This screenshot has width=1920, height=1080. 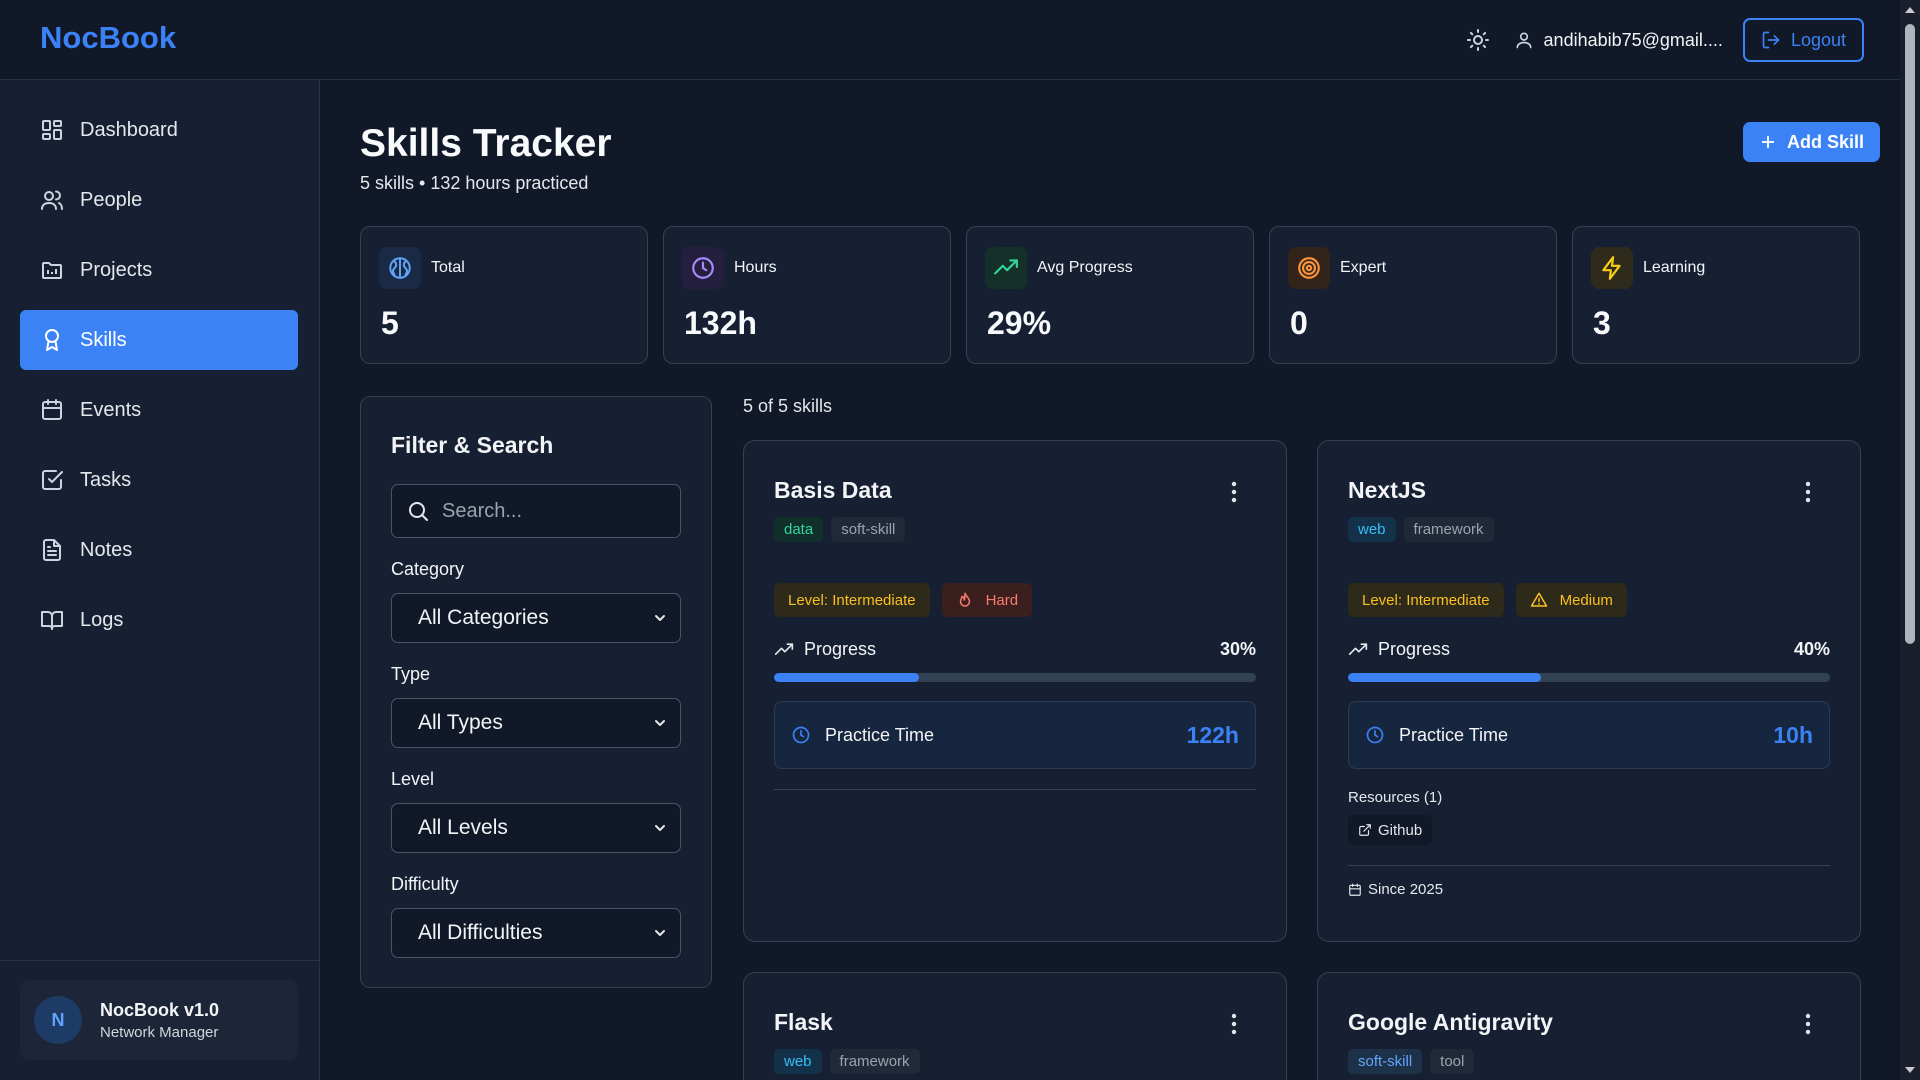 What do you see at coordinates (1771, 40) in the screenshot?
I see `logout-icon` at bounding box center [1771, 40].